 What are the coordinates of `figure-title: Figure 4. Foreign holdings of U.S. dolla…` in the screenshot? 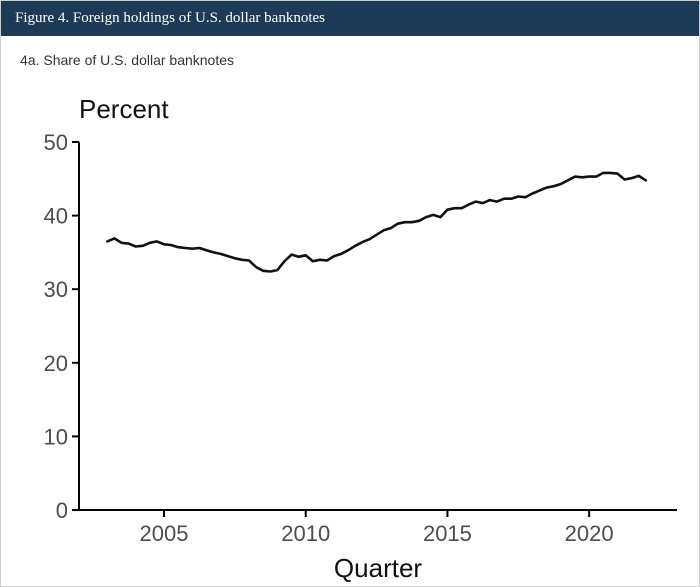 It's located at (350, 18).